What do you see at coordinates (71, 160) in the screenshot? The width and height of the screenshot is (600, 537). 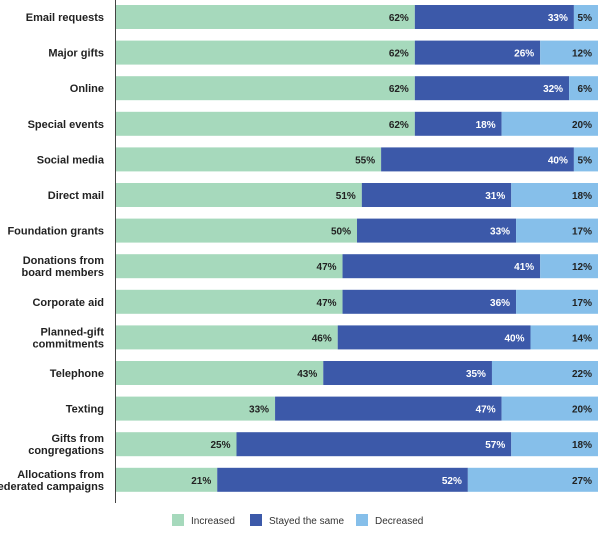 I see `category-label: Social media` at bounding box center [71, 160].